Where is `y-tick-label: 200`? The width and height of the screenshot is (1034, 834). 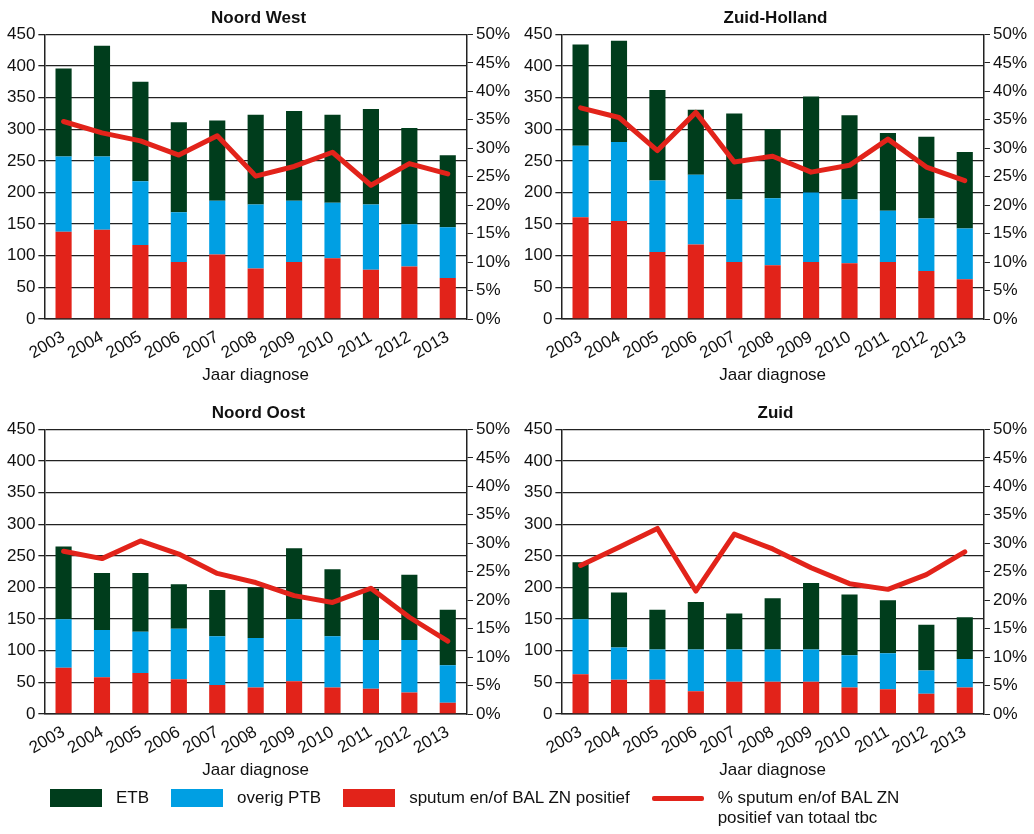
y-tick-label: 200 is located at coordinates (538, 192).